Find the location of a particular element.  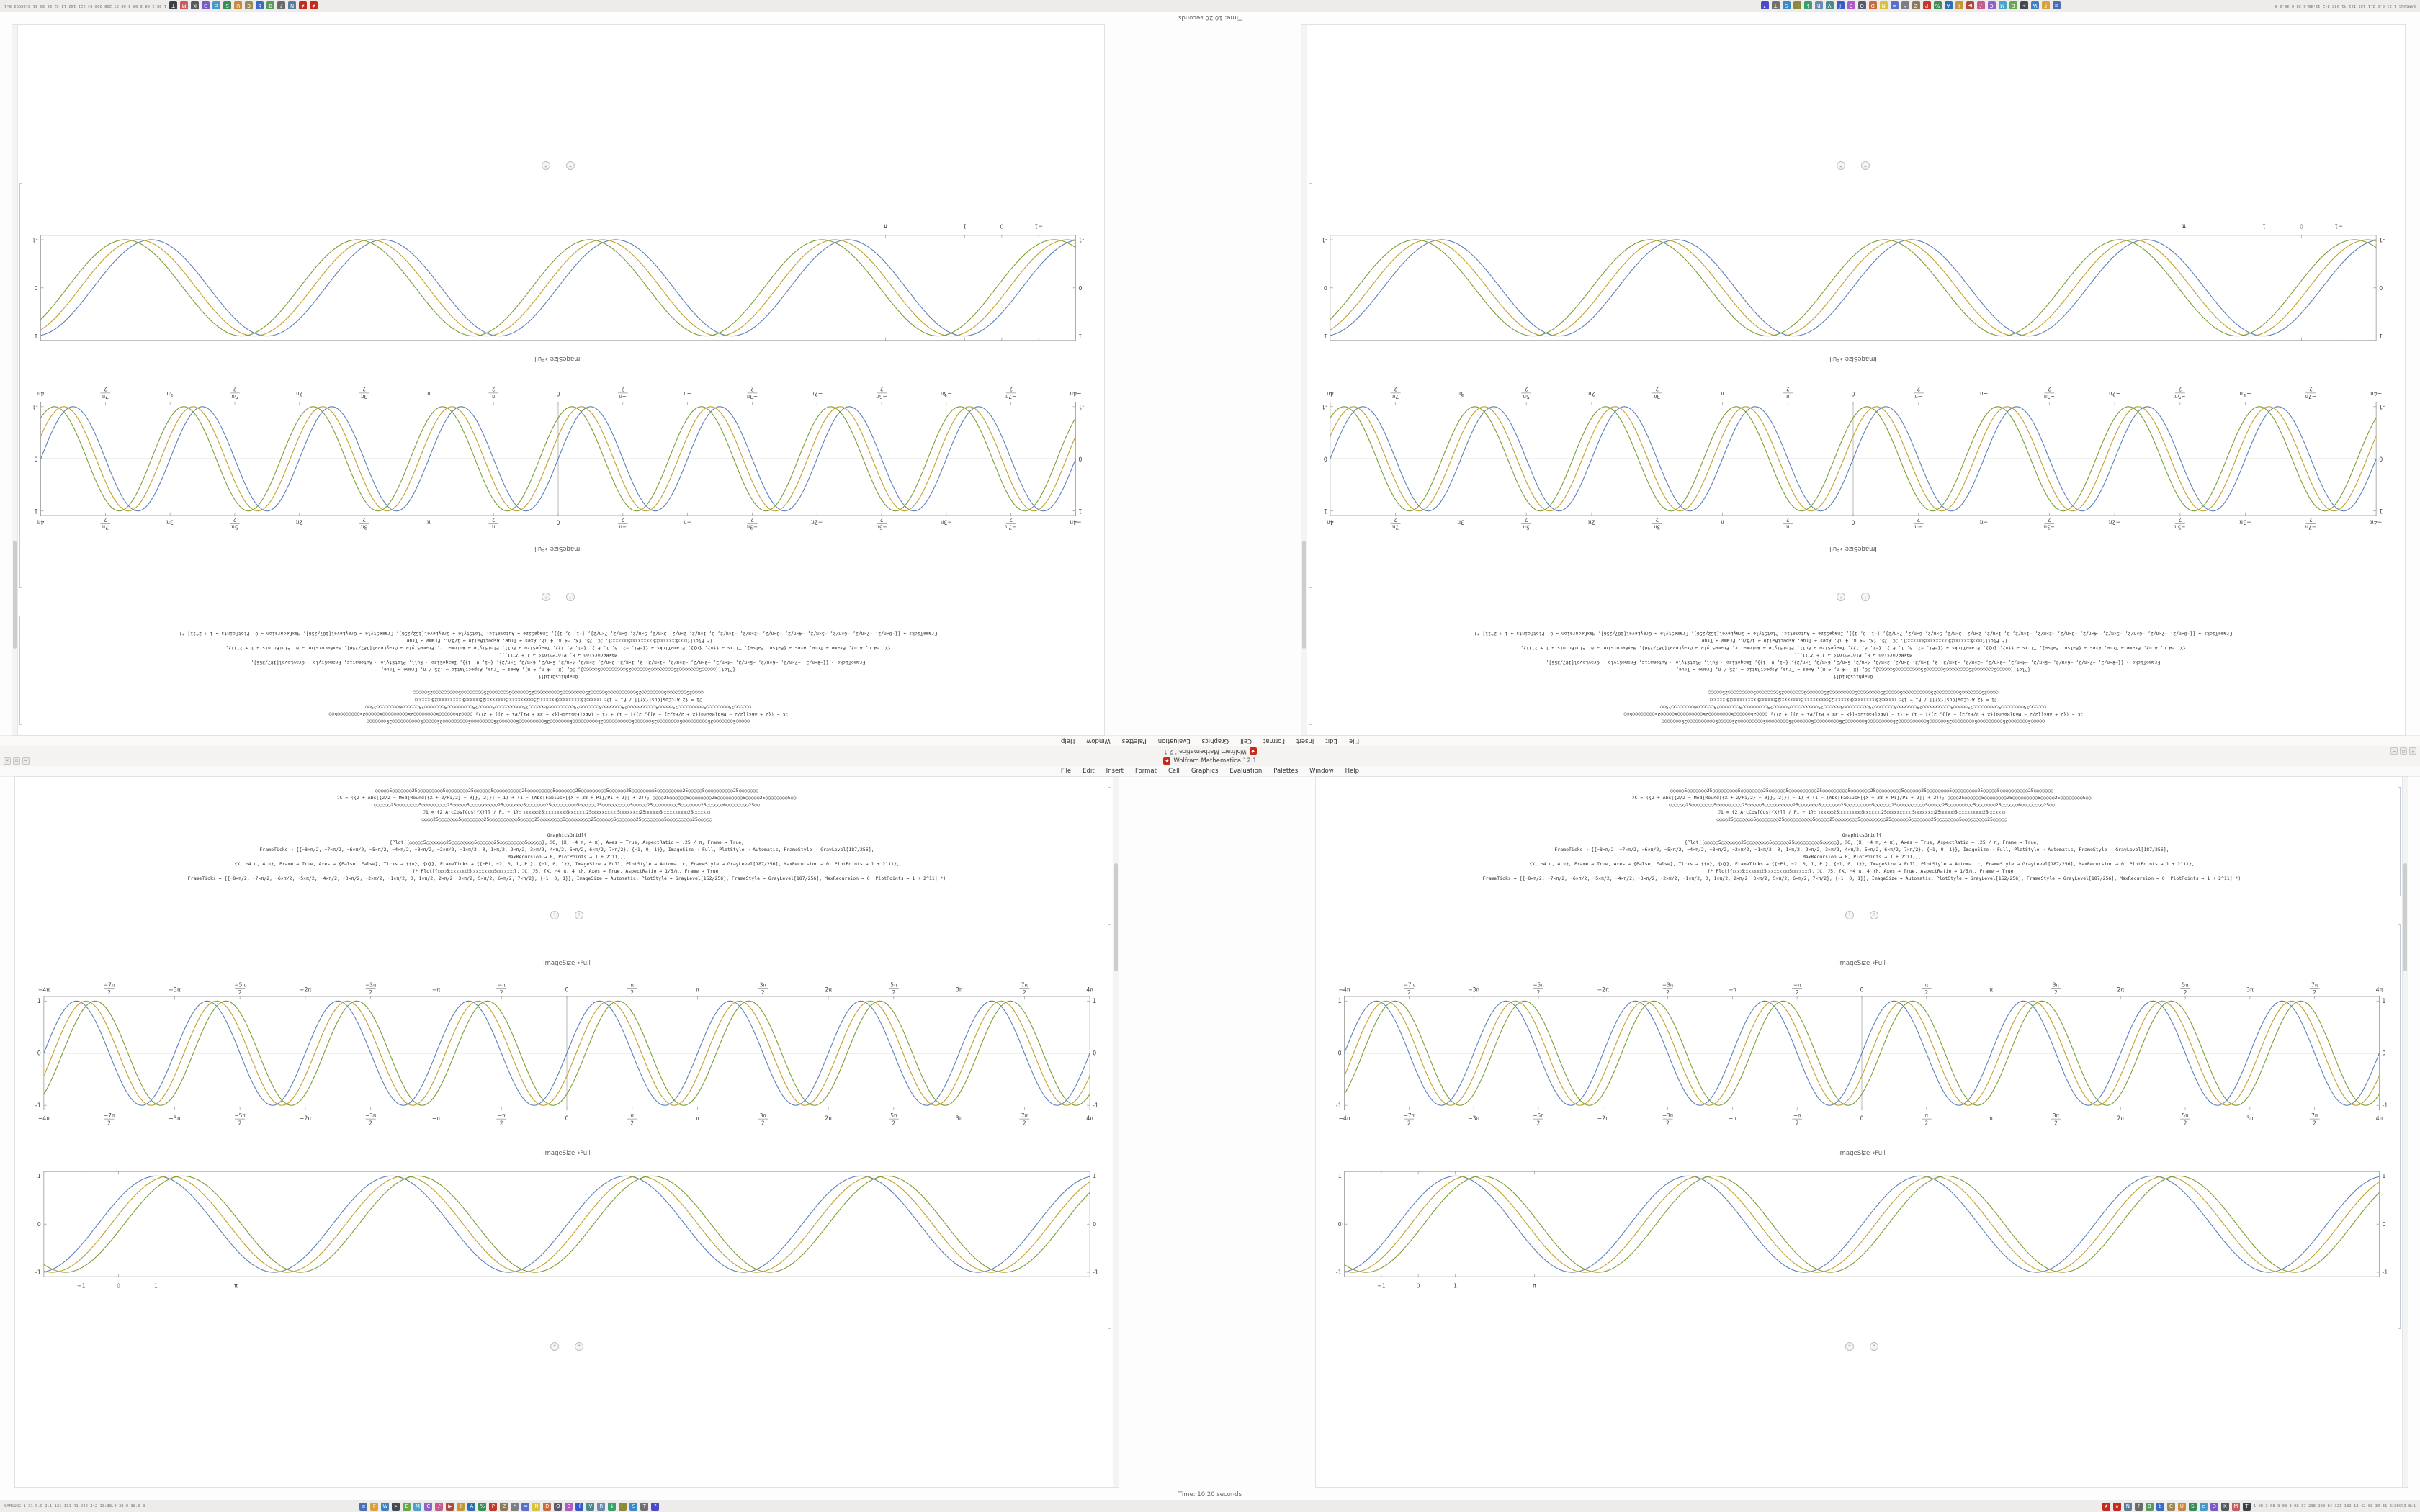

disk-utility-icon: H is located at coordinates (1797, 5).